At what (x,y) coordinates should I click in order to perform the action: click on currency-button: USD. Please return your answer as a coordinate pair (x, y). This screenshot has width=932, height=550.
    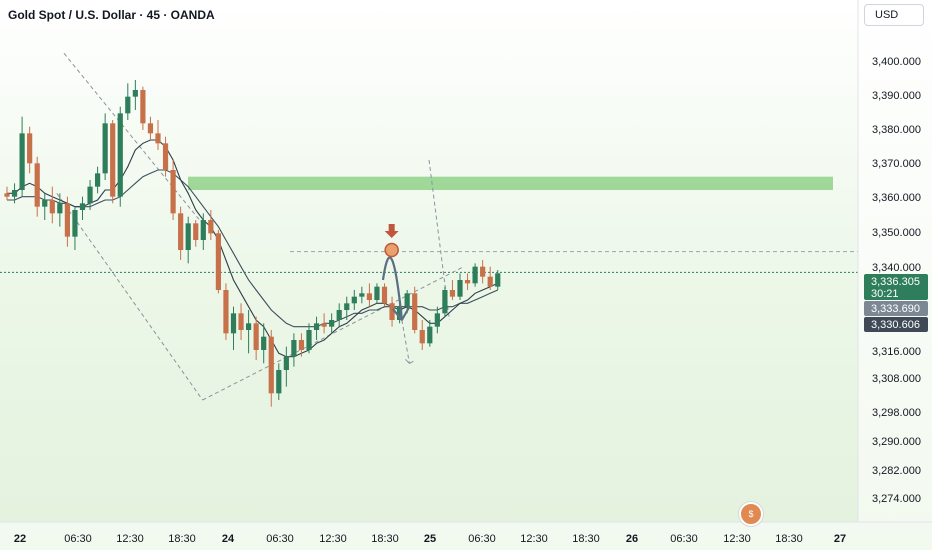
    Looking at the image, I should click on (894, 15).